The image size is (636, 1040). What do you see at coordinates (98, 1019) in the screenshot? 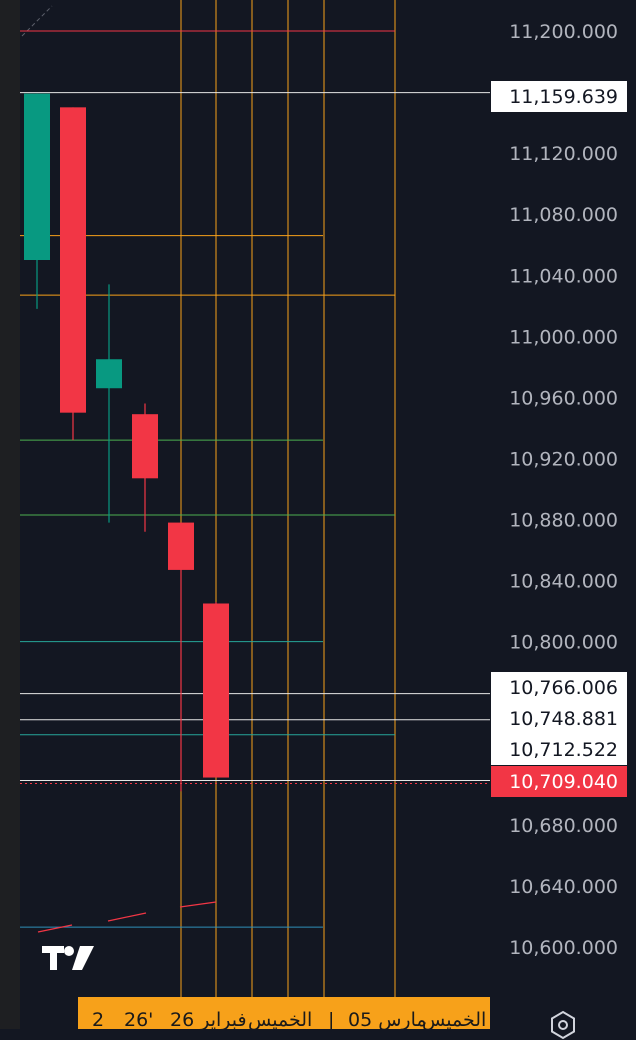
I see `time-label: 2` at bounding box center [98, 1019].